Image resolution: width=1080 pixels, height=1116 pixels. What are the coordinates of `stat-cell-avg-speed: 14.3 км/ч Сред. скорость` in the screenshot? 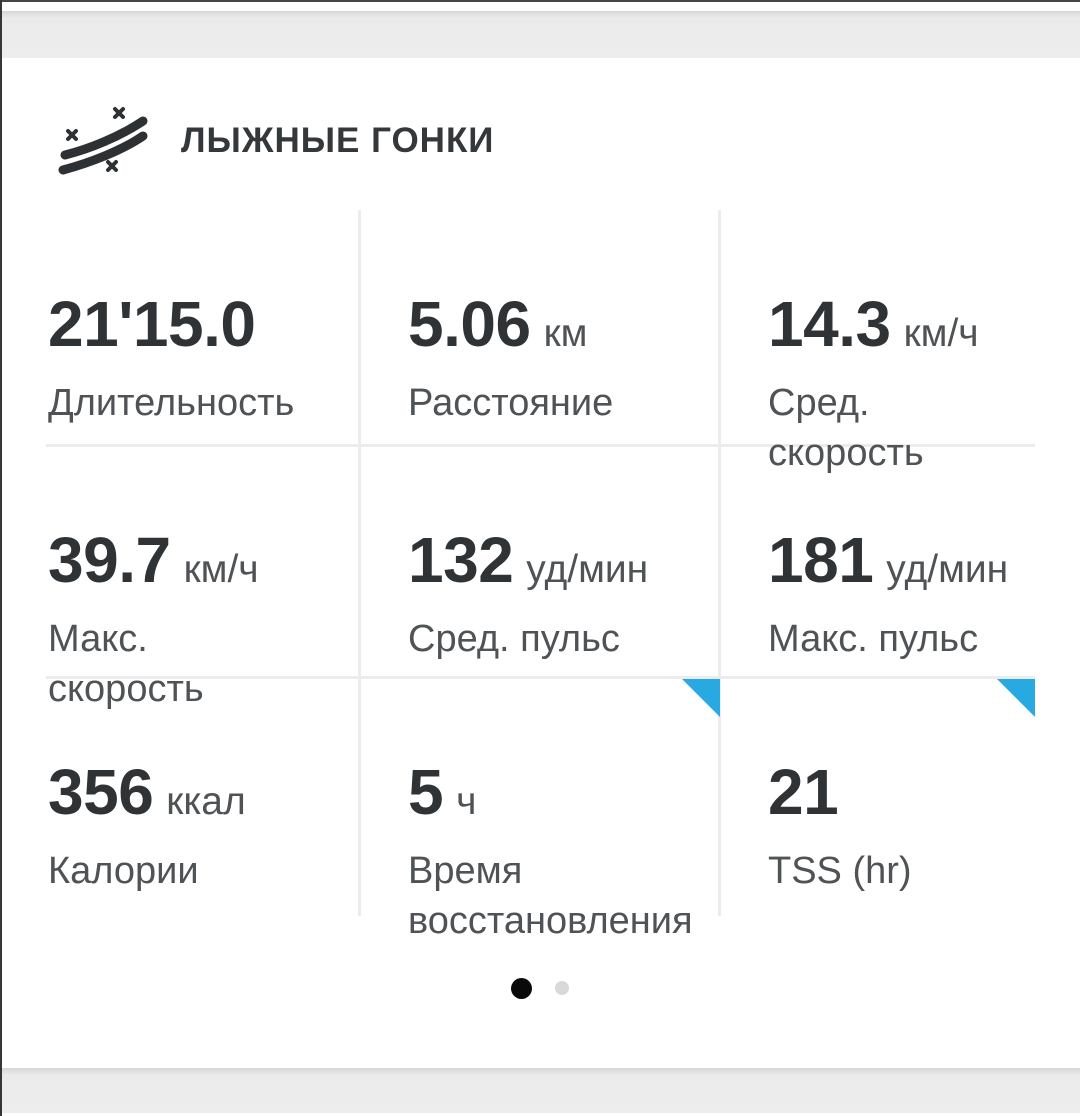 It's located at (900, 342).